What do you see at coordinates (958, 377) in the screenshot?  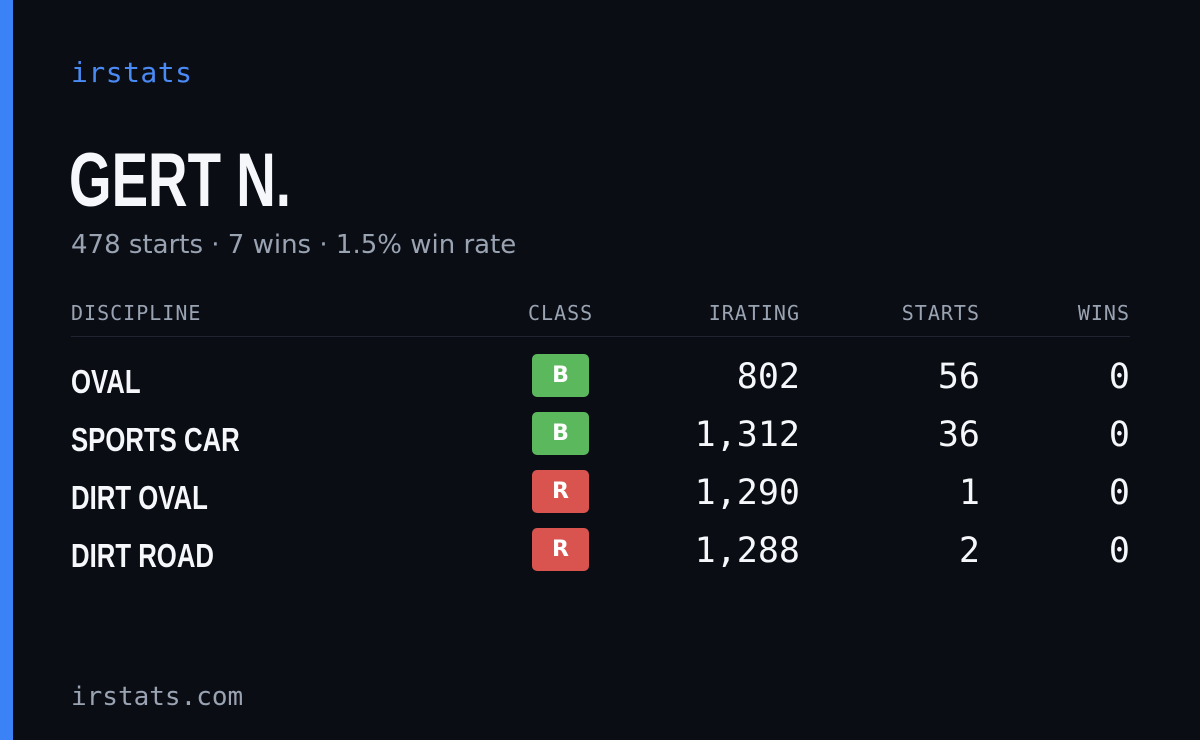 I see `starts-value: 56` at bounding box center [958, 377].